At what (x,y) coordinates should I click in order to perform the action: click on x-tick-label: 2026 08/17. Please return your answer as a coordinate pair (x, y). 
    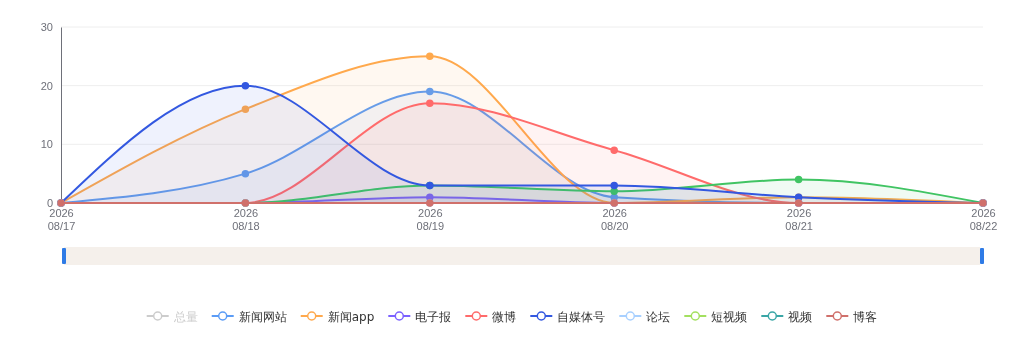
    Looking at the image, I should click on (61, 219).